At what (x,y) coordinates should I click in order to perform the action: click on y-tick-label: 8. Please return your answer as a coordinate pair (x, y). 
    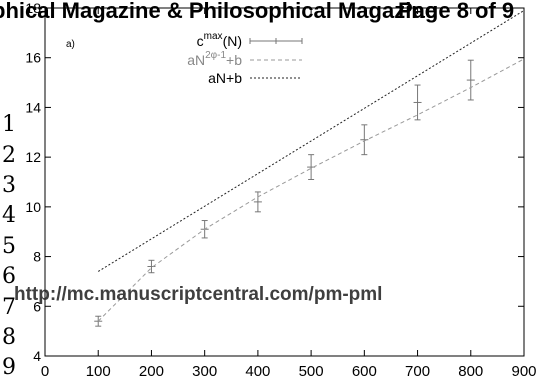
    Looking at the image, I should click on (37, 257).